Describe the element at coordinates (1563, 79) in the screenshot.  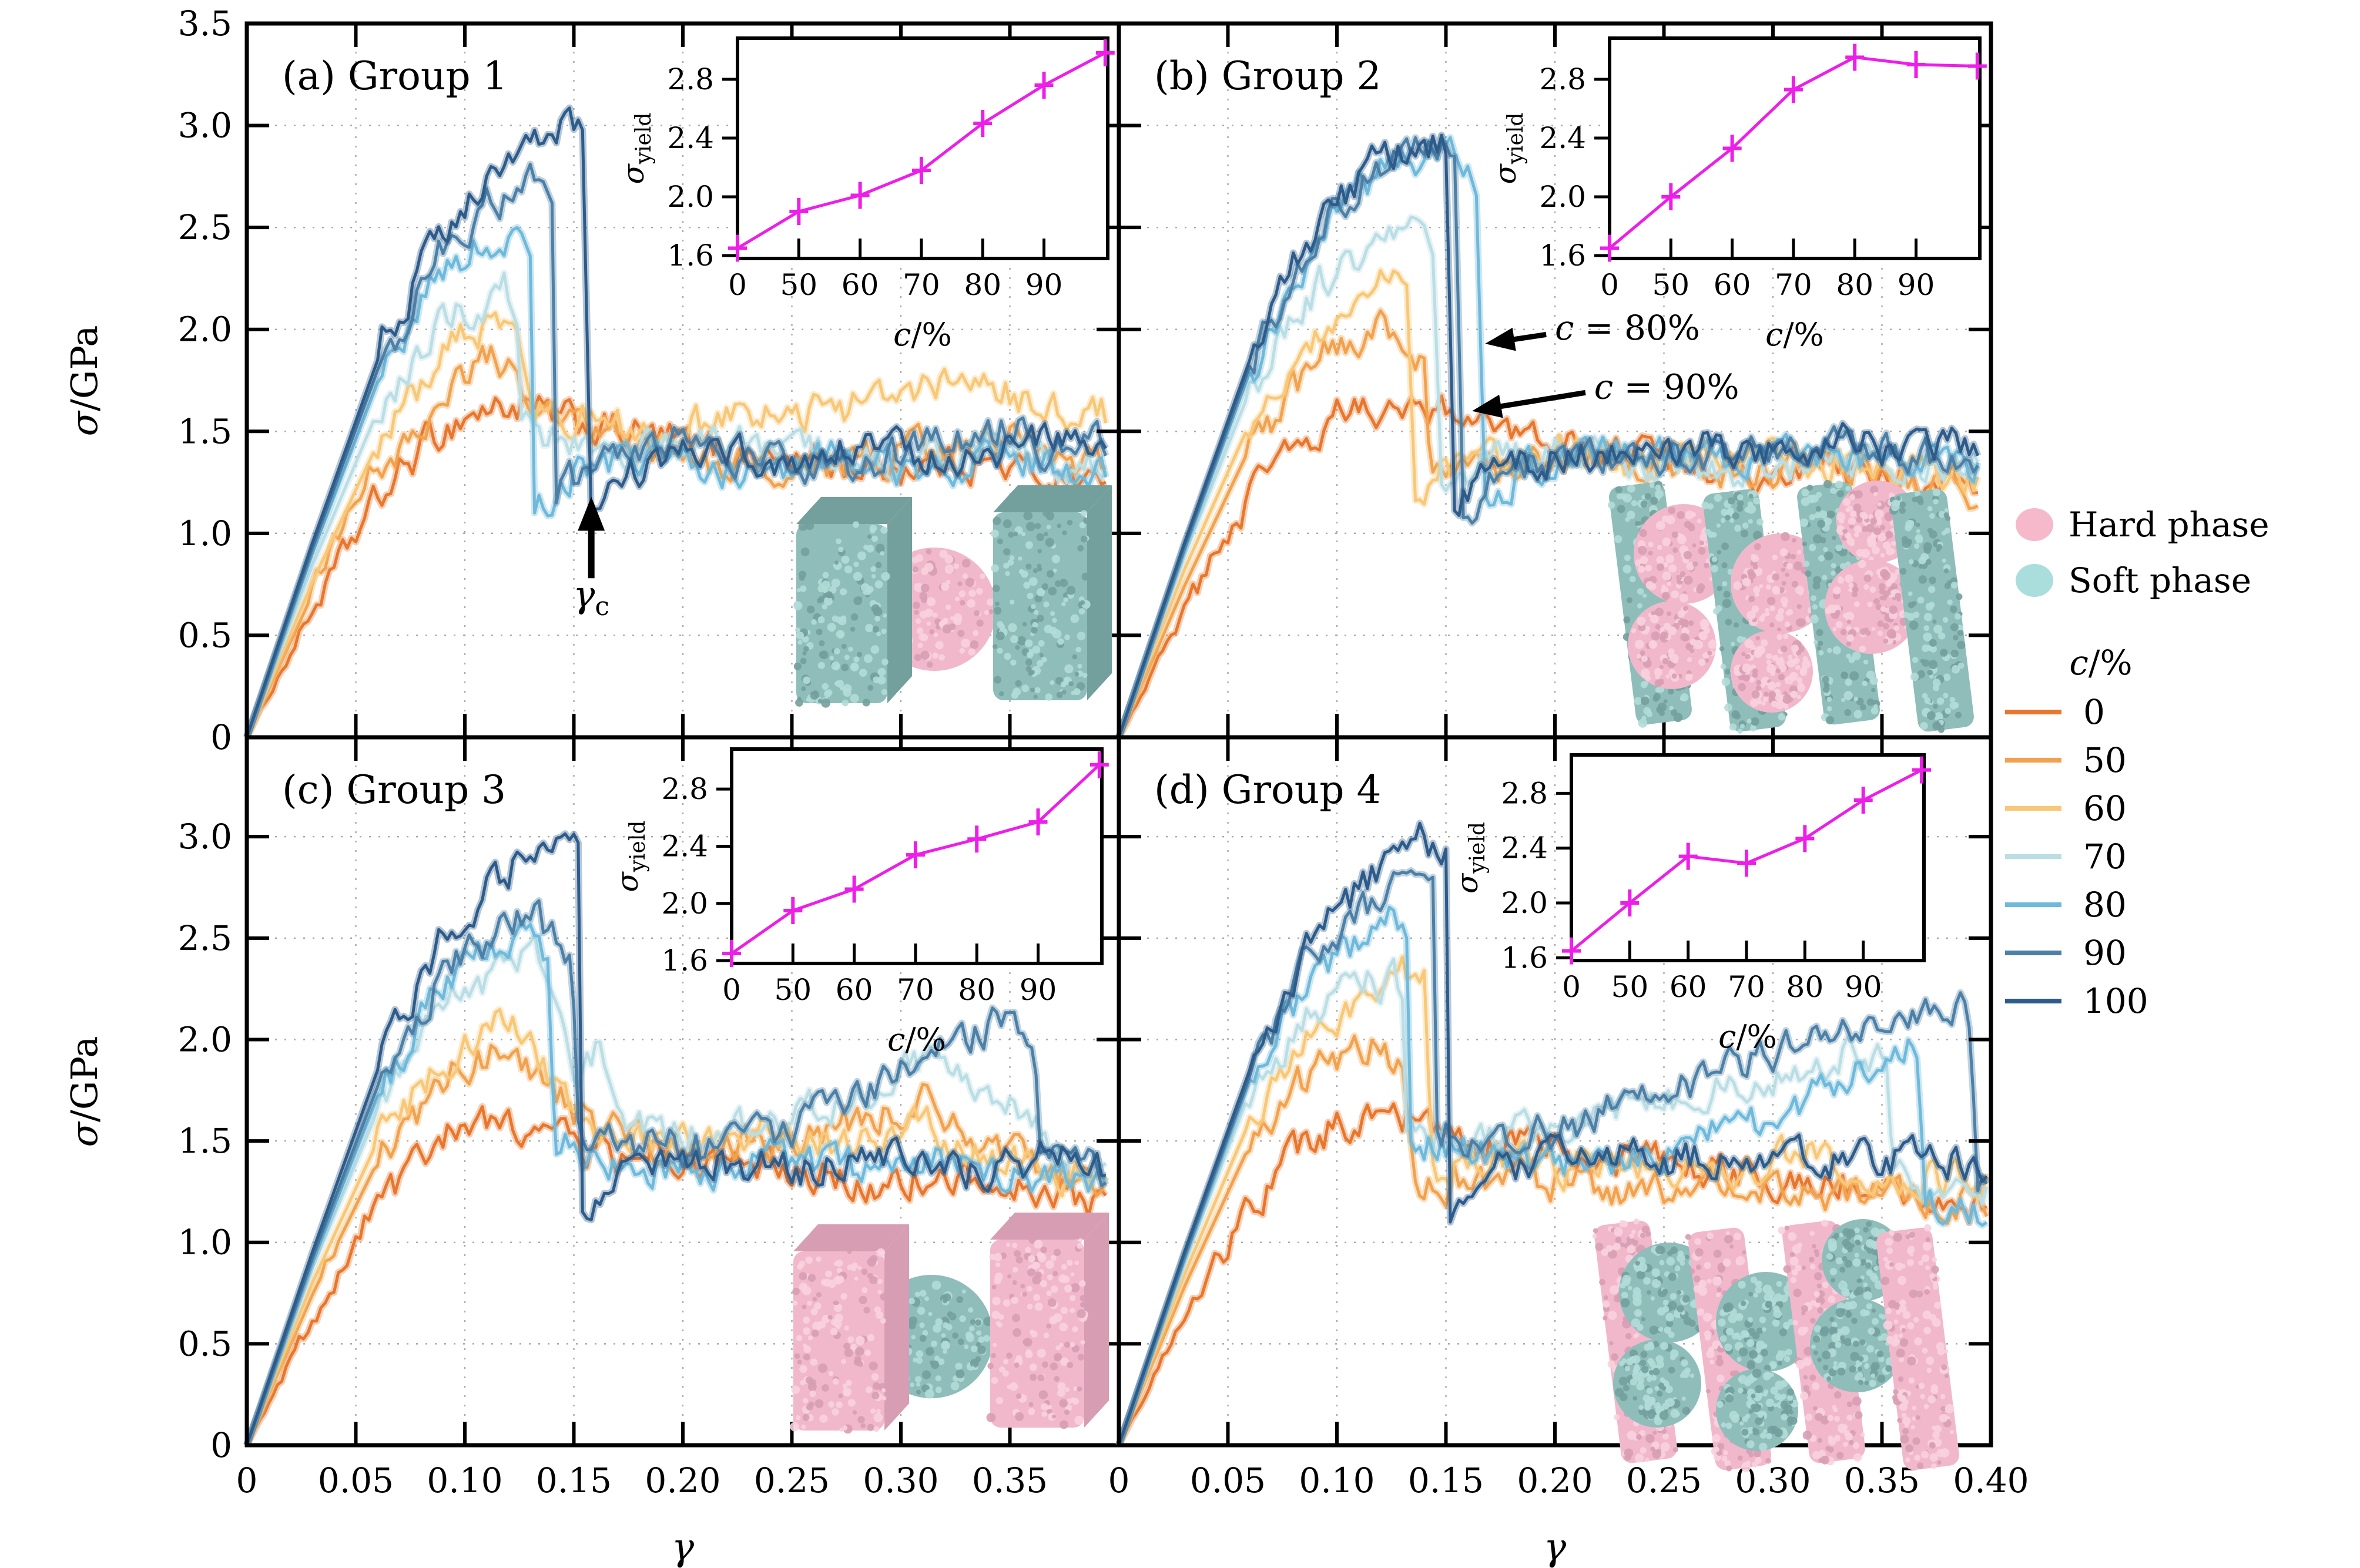
I see `inset-ytick-b-2.8: 2.8` at that location.